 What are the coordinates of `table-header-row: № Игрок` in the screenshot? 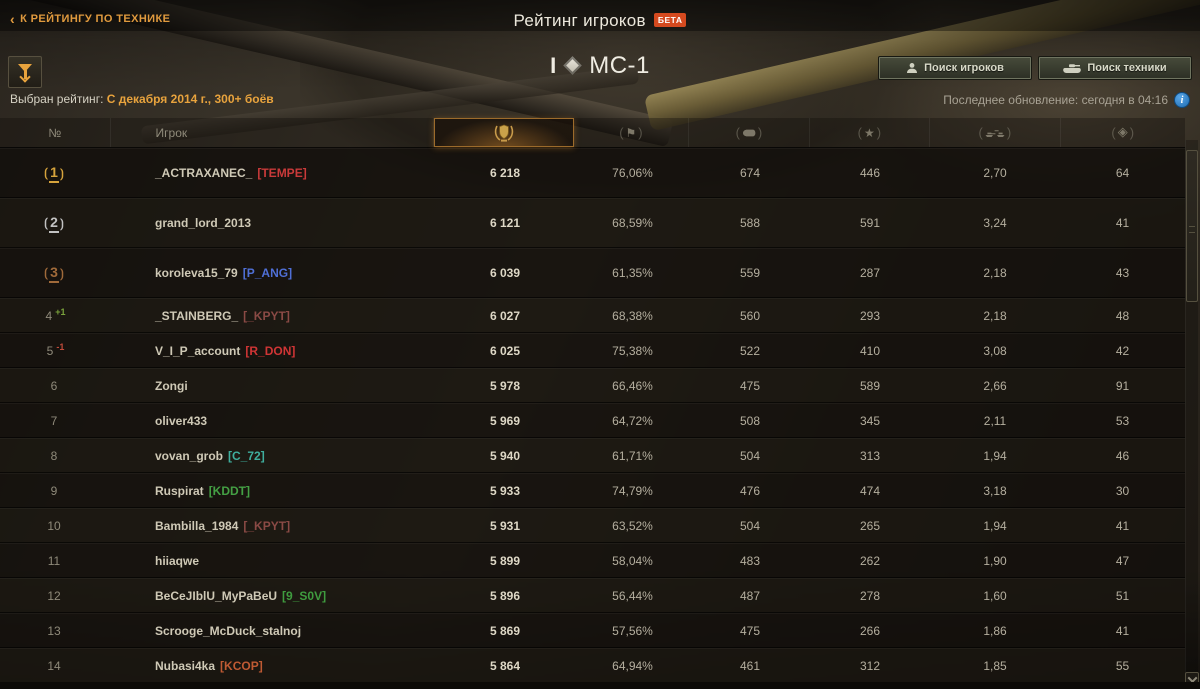 It's located at (592, 133).